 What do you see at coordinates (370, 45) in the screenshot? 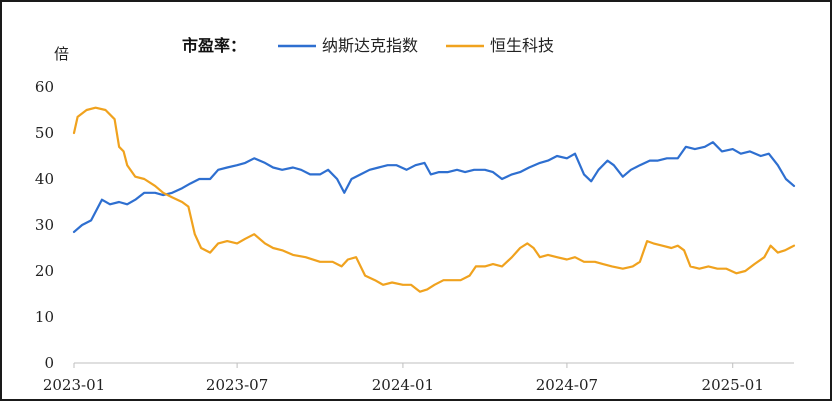
I see `legend-label-0: 纳斯达克指数` at bounding box center [370, 45].